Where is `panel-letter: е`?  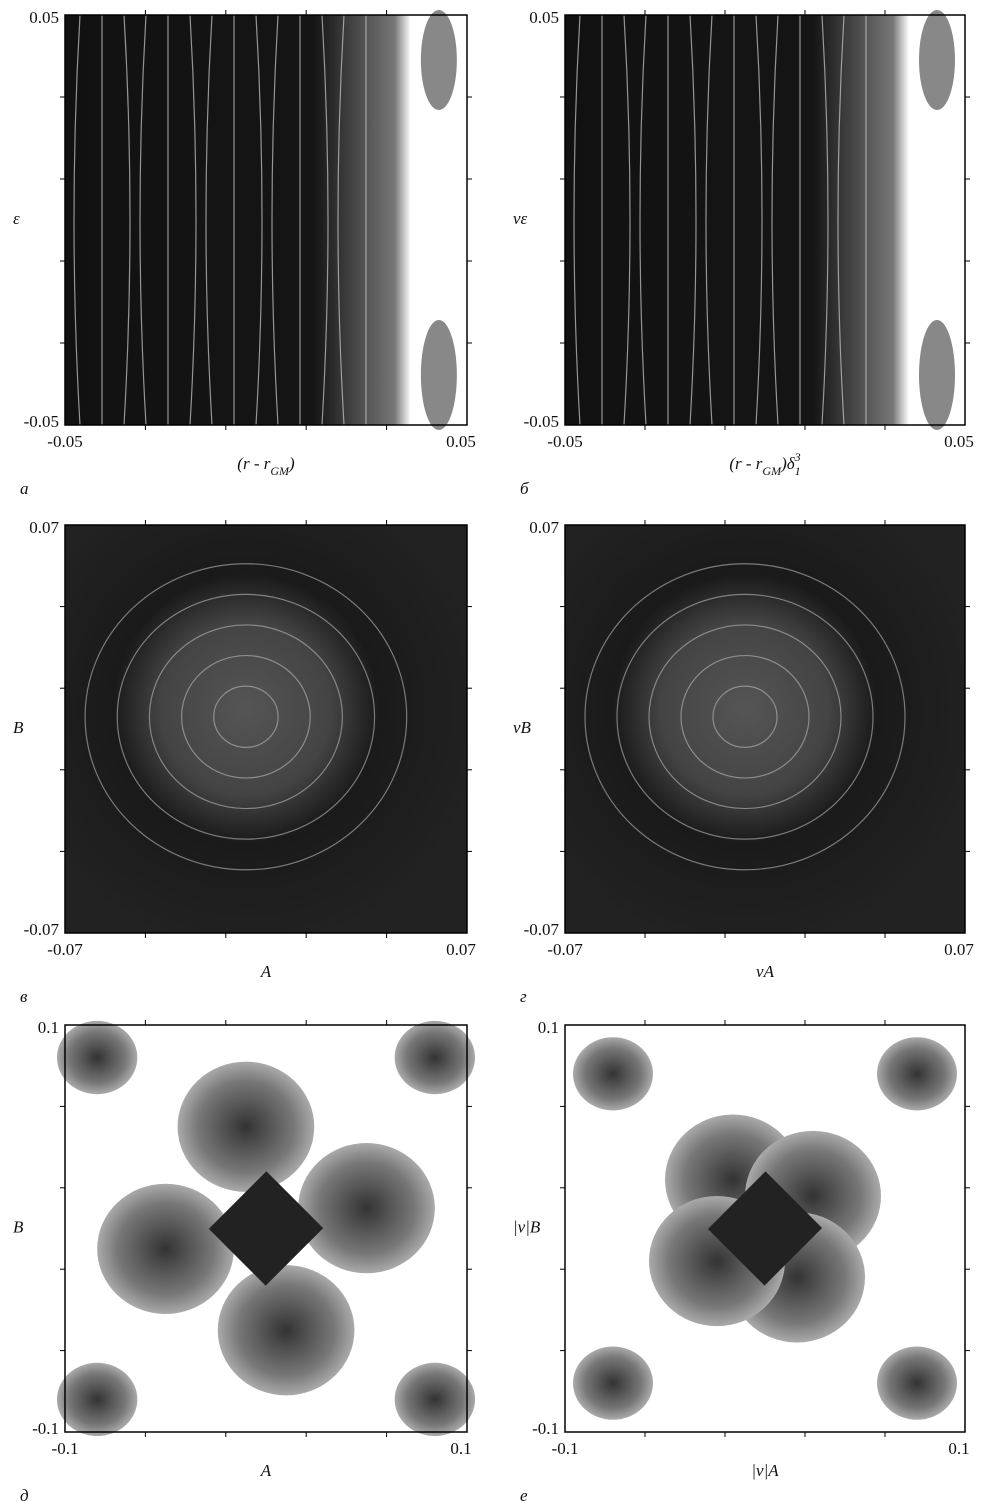 panel-letter: е is located at coordinates (524, 1493).